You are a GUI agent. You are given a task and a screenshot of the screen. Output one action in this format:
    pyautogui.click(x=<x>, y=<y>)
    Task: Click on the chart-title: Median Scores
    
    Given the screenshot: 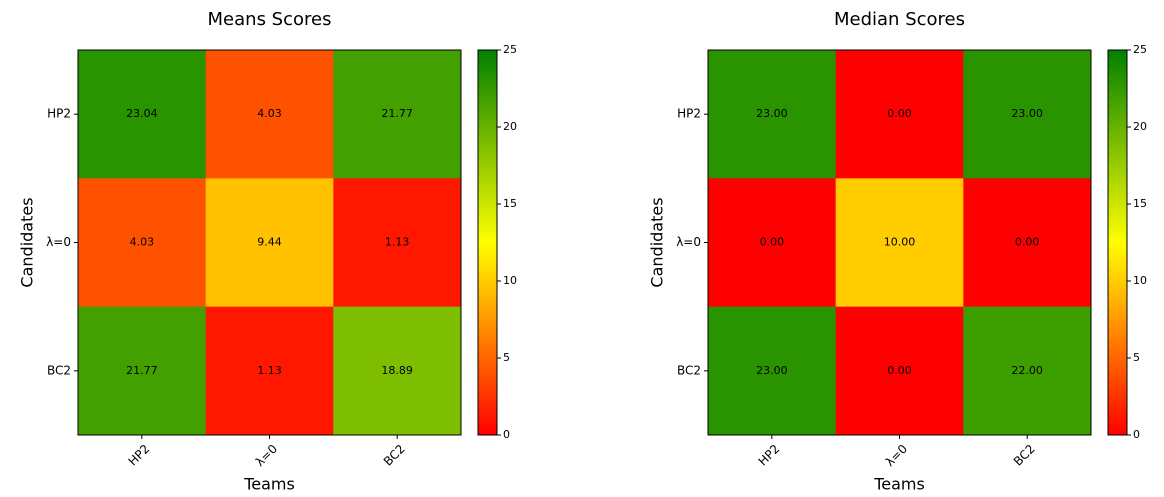 What is the action you would take?
    pyautogui.click(x=899, y=19)
    